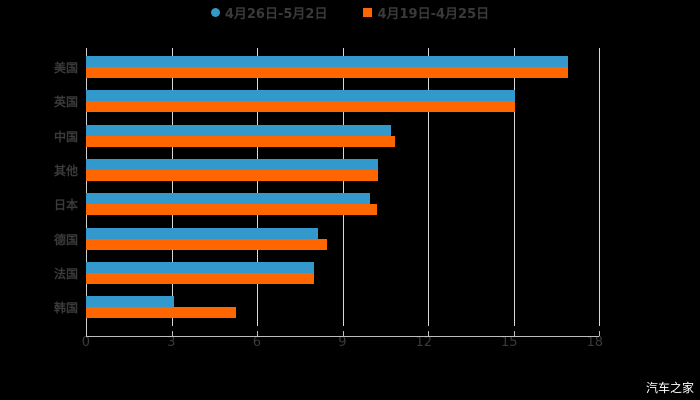  Describe the element at coordinates (669, 388) in the screenshot. I see `watermark: 汽车之家` at that location.